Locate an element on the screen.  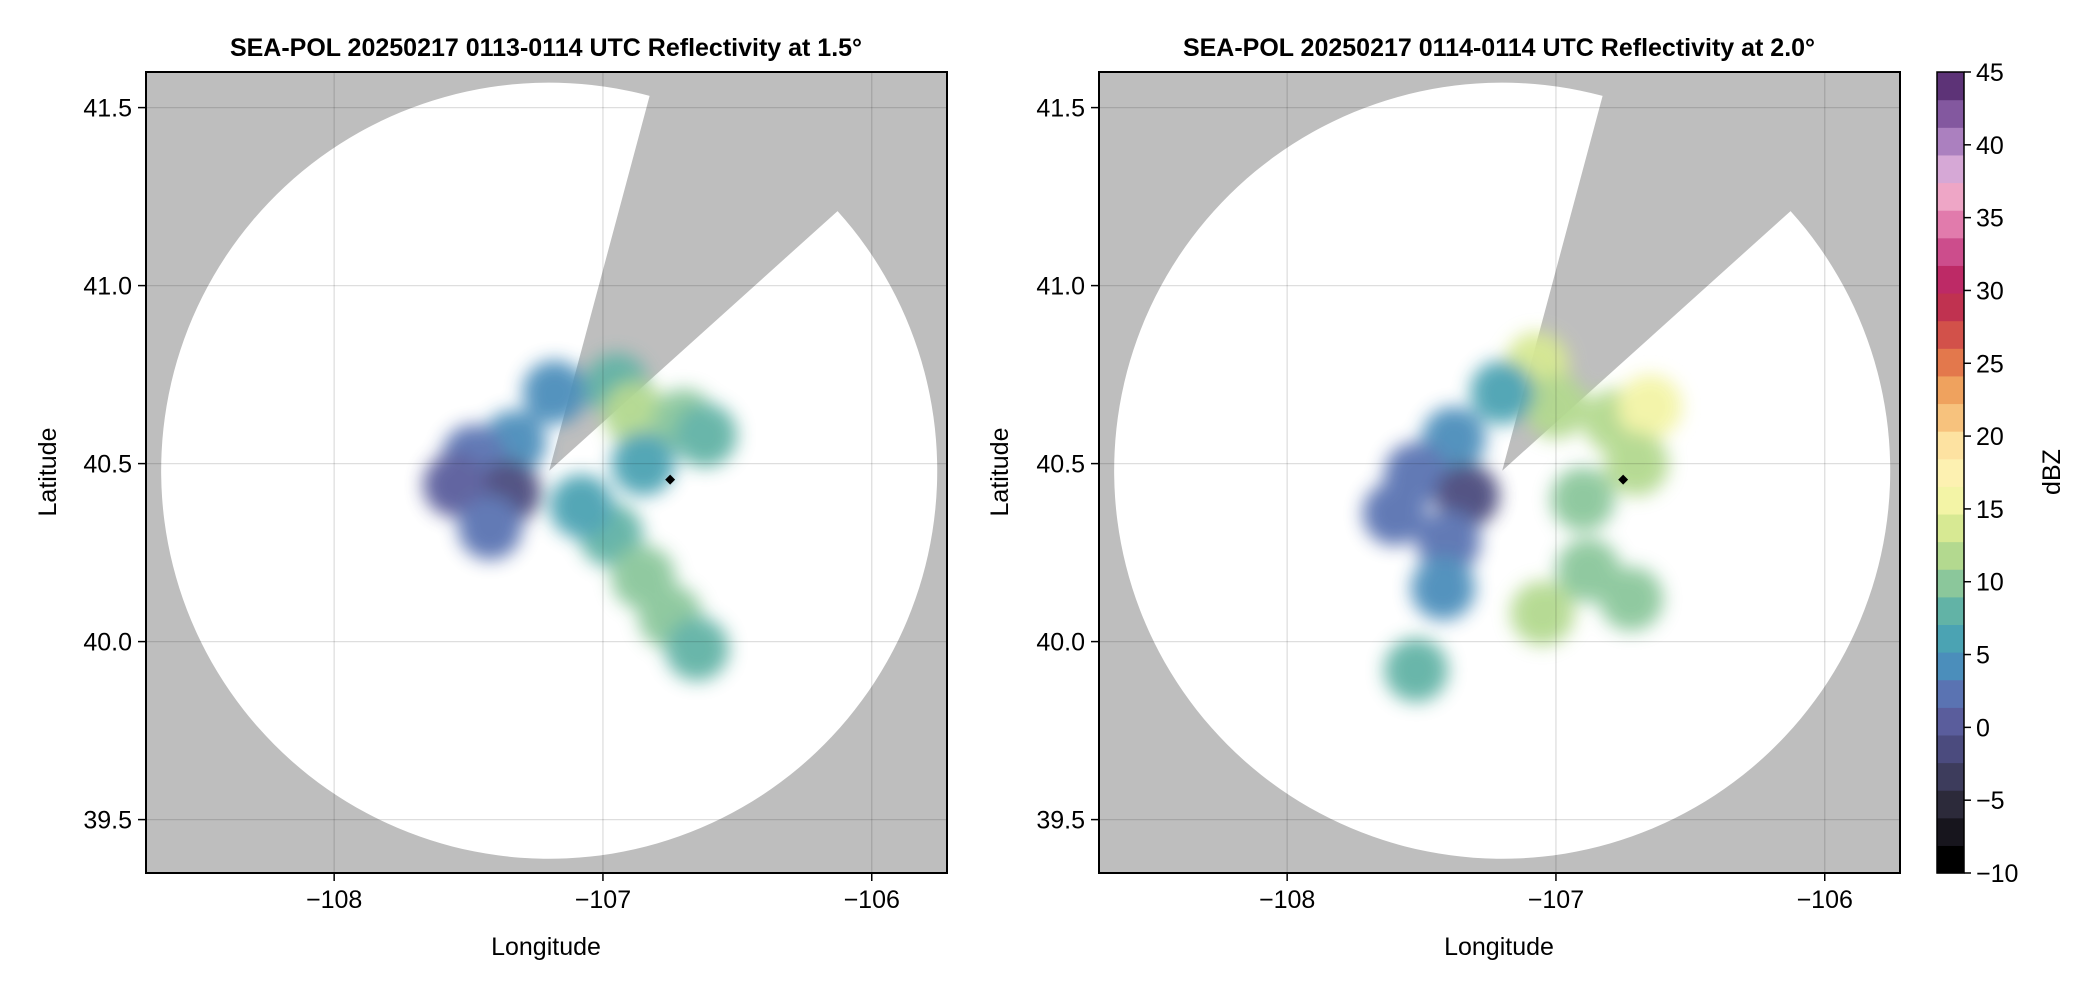
colorbar-tick-label: 45 is located at coordinates (1990, 73).